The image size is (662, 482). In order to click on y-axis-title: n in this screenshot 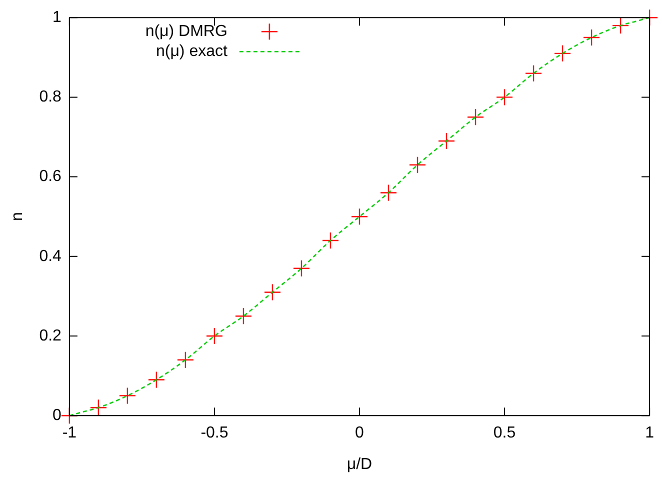, I will do `click(17, 217)`.